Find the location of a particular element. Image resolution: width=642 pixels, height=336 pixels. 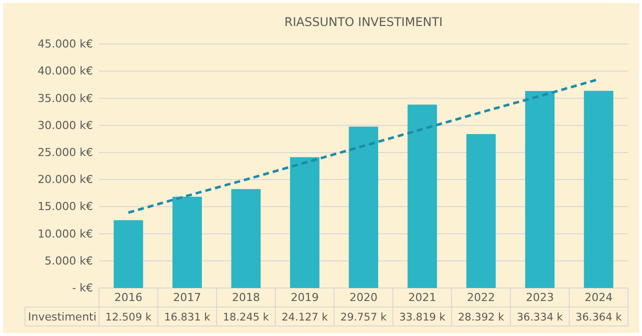

y-tick-label: 15.000 k€ is located at coordinates (65, 207).